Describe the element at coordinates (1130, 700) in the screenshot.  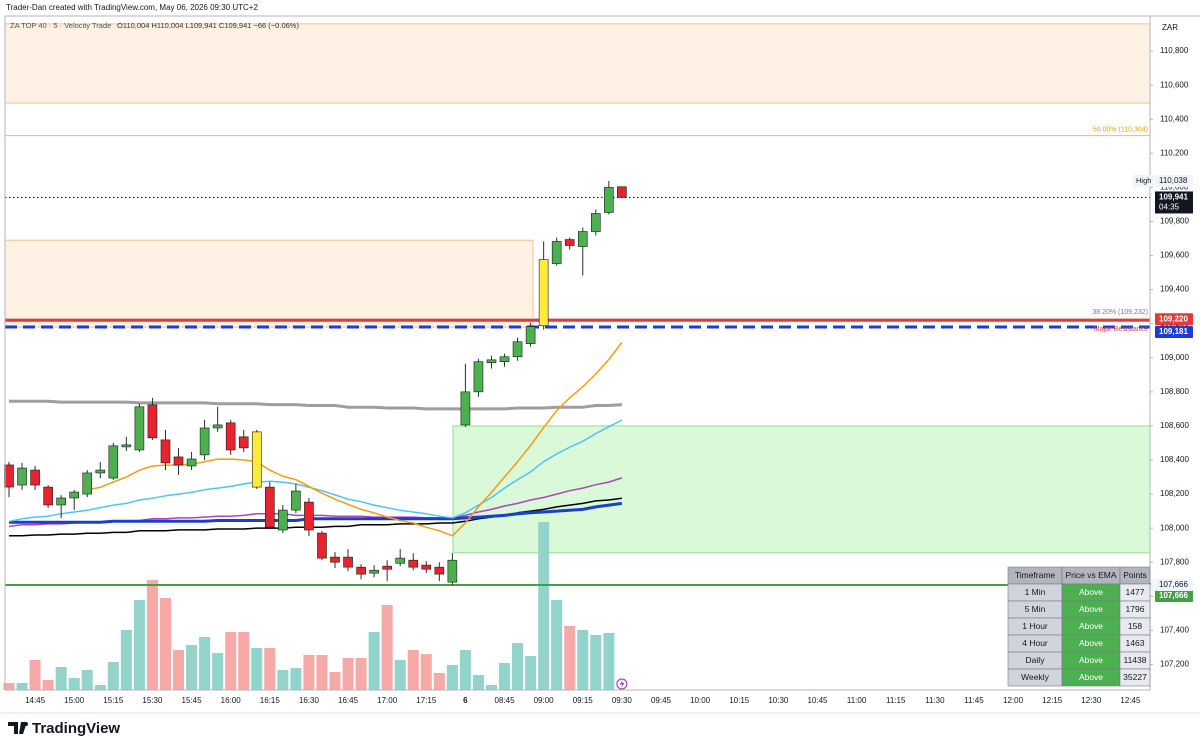
I see `x-tick-label: 12:45` at that location.